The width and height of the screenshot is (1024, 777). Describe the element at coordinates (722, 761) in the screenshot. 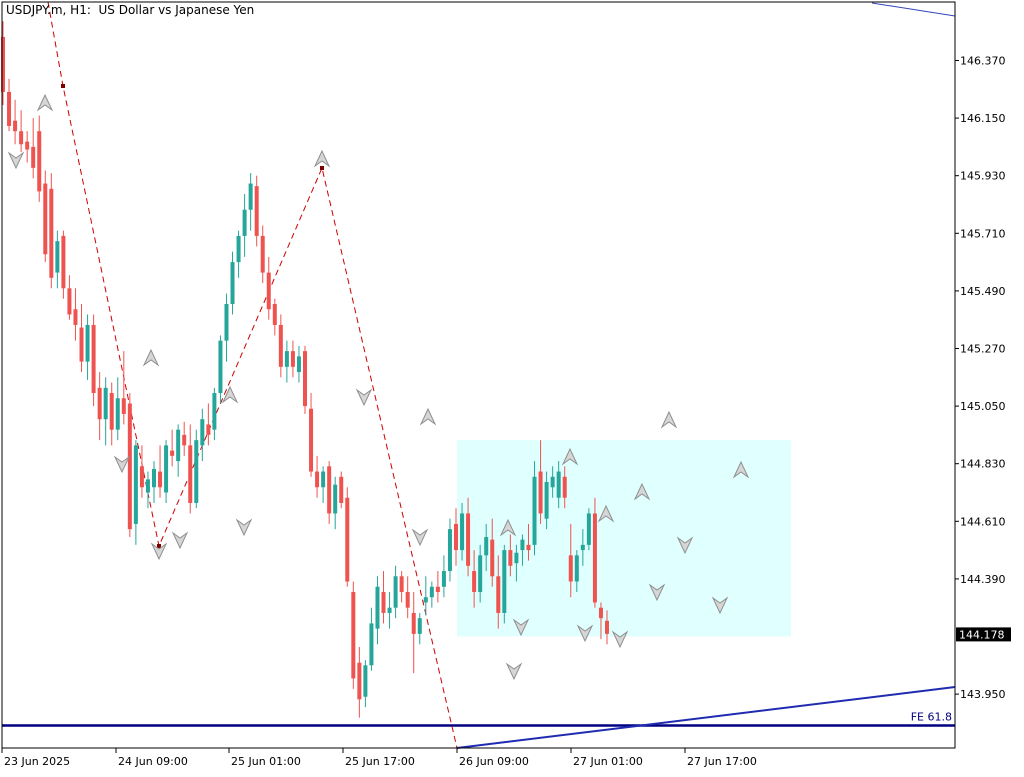

I see `x-tick-label: 27 Jun 17:00` at that location.